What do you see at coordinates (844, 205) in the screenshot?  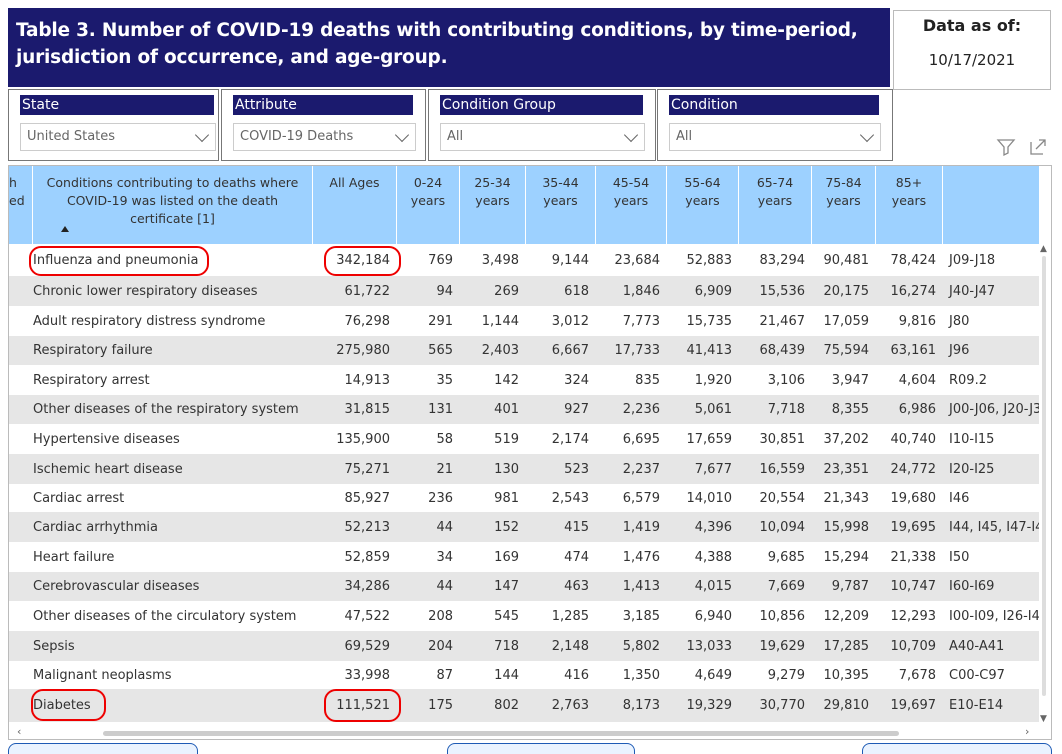 I see `header-cell-75-84: 75-84 years` at bounding box center [844, 205].